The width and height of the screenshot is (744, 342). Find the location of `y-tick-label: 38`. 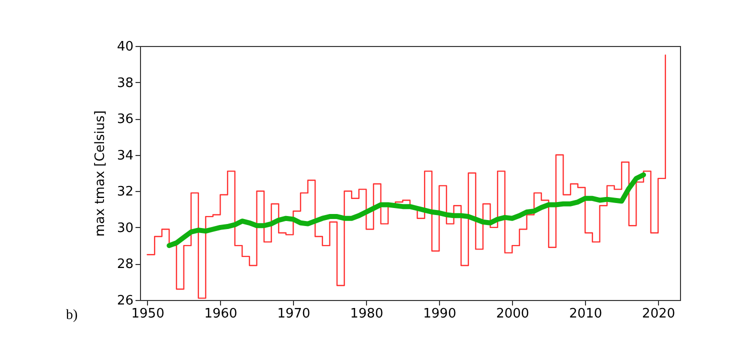

y-tick-label: 38 is located at coordinates (125, 83).